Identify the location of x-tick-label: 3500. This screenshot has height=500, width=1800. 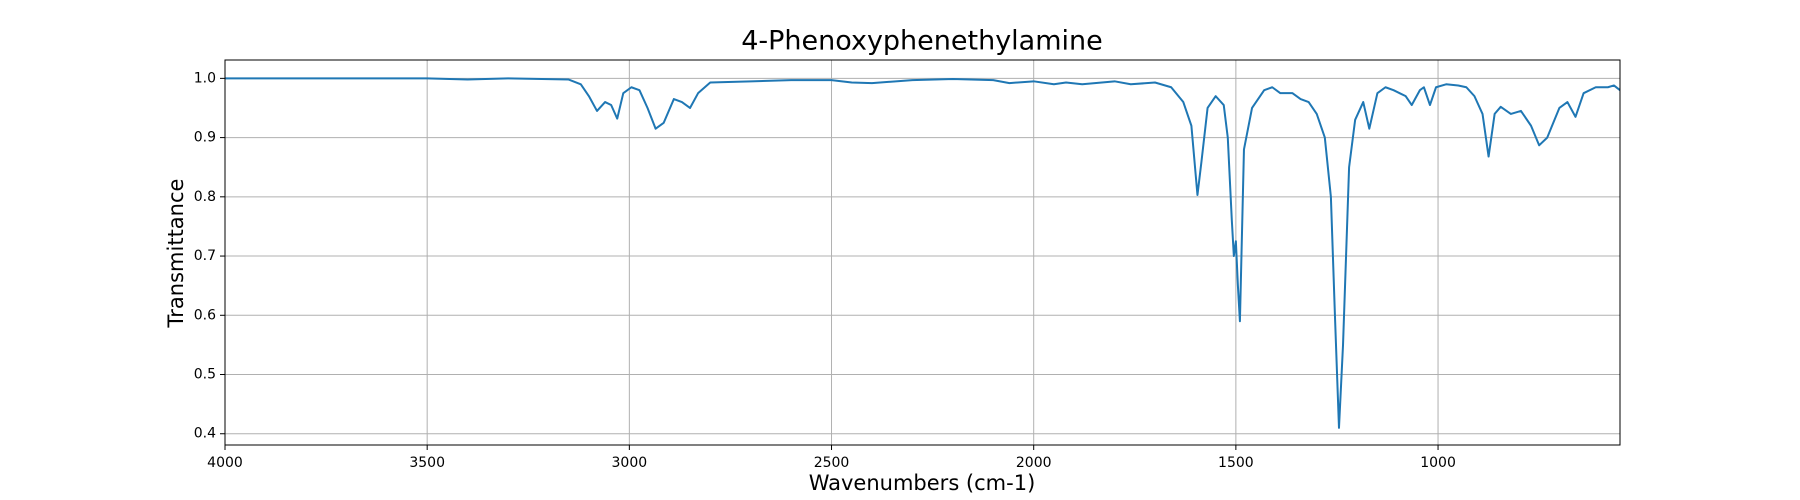
(427, 463).